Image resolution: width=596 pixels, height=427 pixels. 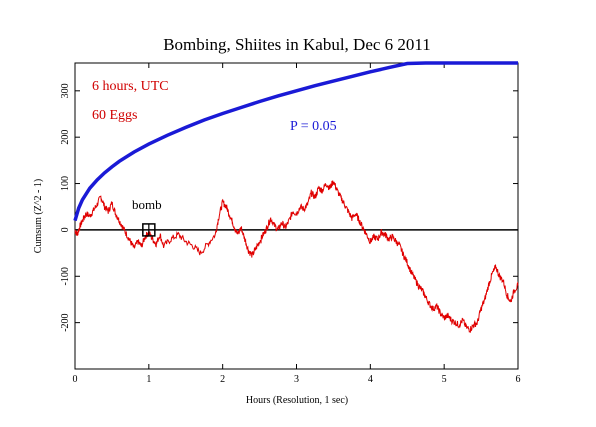 I want to click on y-tick-label-4: 200, so click(x=65, y=137).